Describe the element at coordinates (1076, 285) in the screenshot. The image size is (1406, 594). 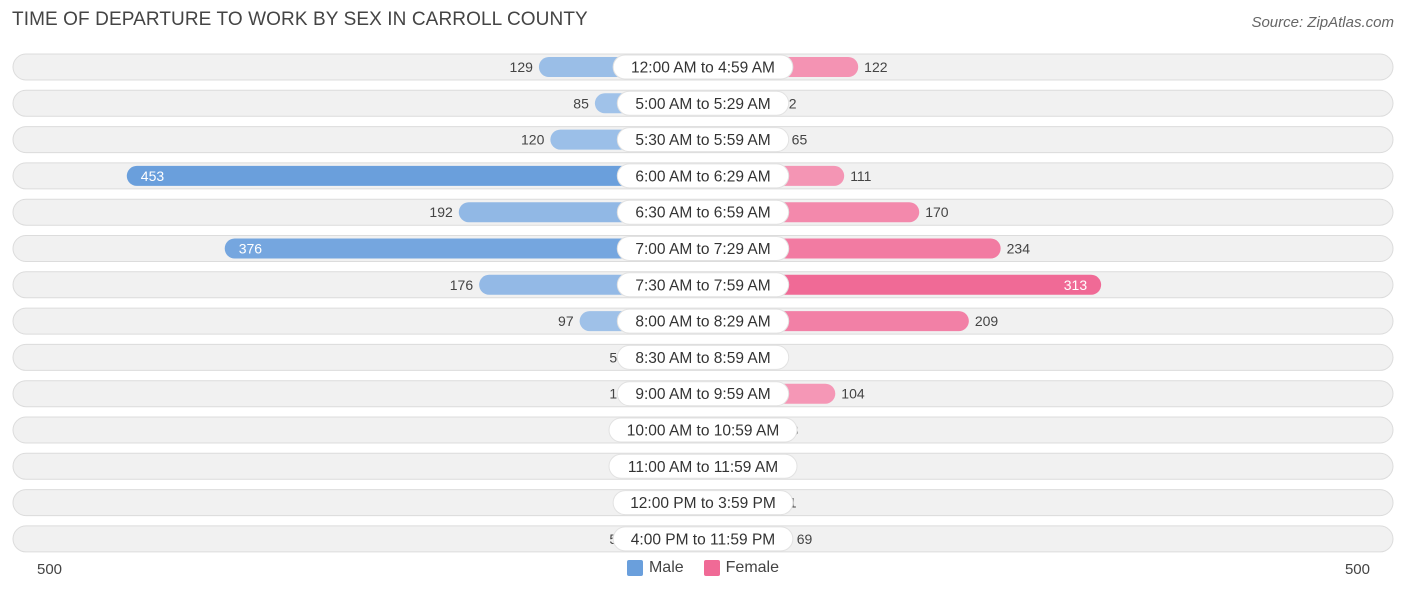
I see `female-value-label: 313` at that location.